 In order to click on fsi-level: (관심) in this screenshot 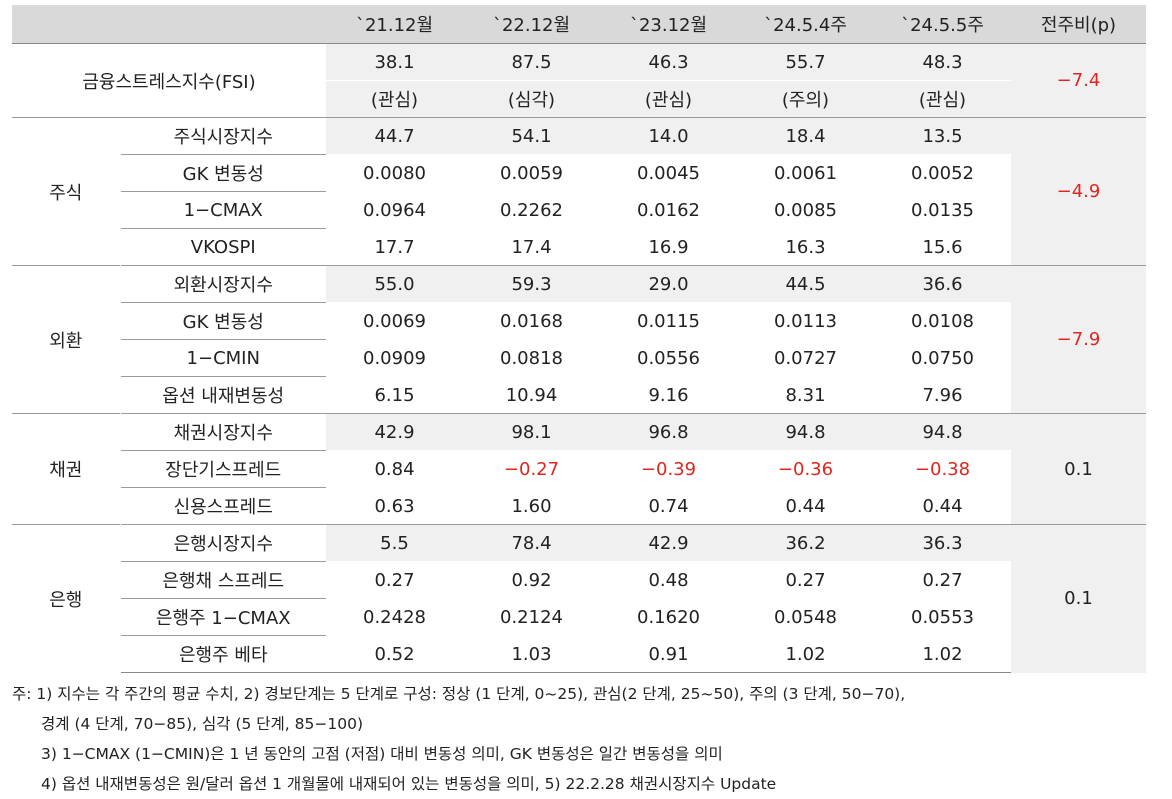, I will do `click(942, 99)`.